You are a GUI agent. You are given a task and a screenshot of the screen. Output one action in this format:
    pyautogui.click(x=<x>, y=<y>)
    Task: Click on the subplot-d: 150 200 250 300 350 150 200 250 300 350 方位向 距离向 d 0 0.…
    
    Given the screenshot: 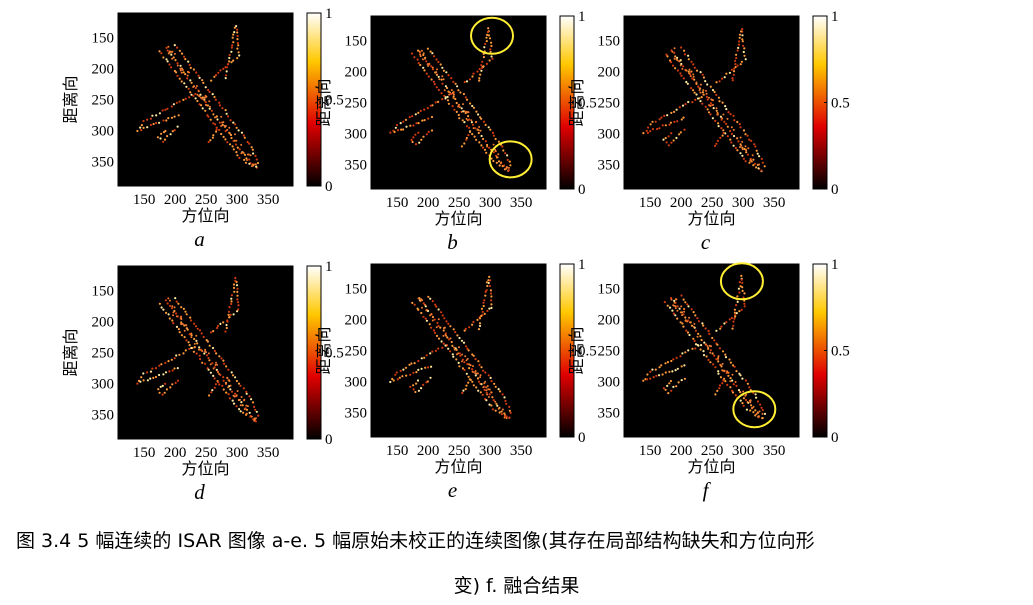 What is the action you would take?
    pyautogui.click(x=202, y=381)
    